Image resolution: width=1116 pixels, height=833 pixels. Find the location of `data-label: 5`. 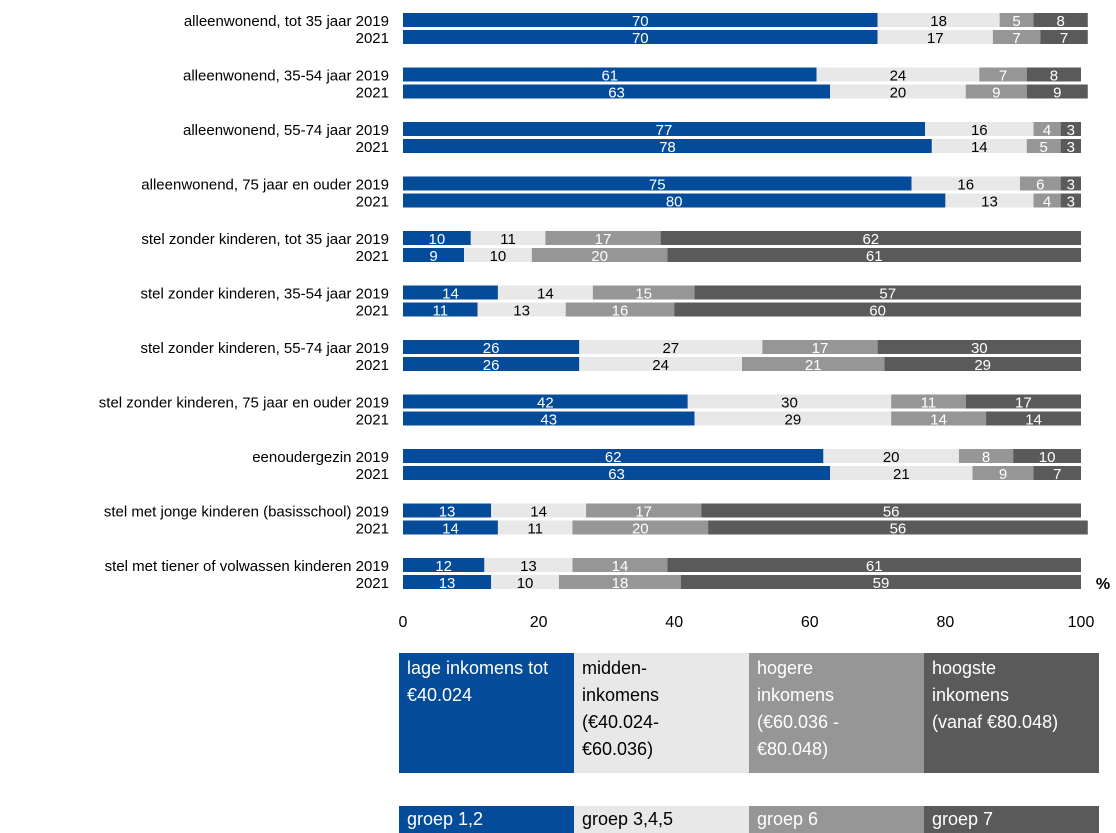

data-label: 5 is located at coordinates (1016, 21).